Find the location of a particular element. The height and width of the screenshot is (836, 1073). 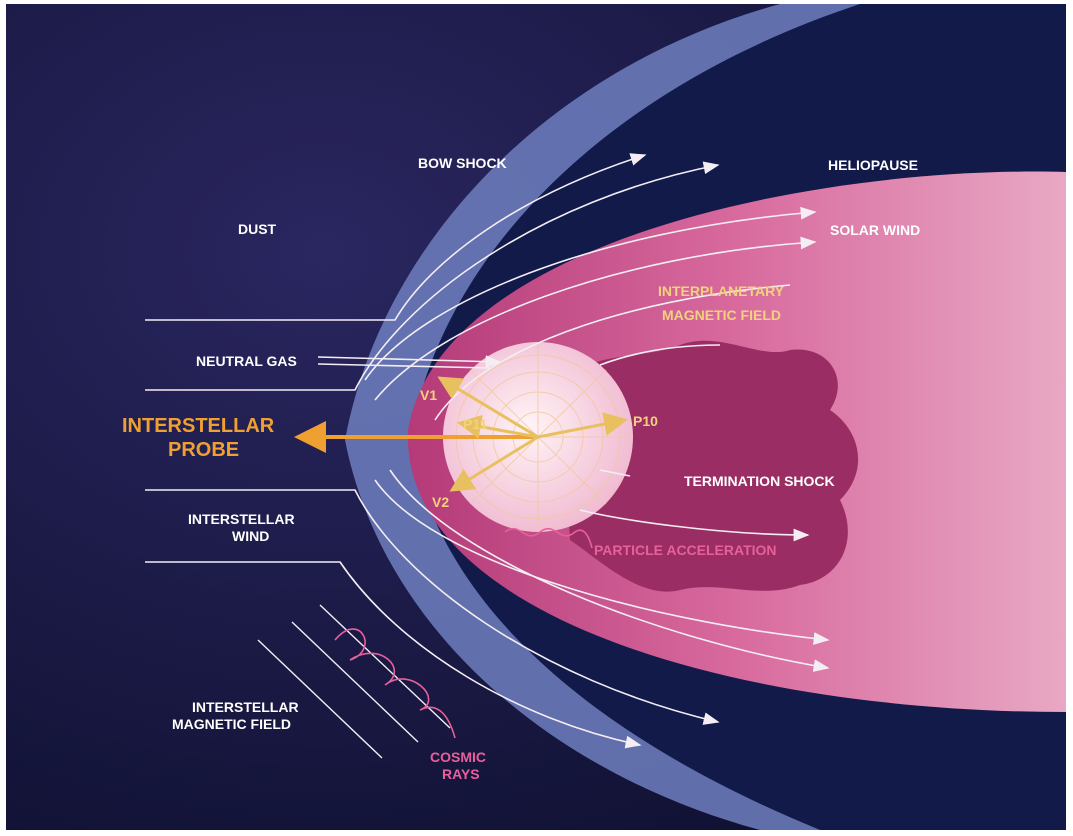

label: BOW SHOCK is located at coordinates (462, 163).